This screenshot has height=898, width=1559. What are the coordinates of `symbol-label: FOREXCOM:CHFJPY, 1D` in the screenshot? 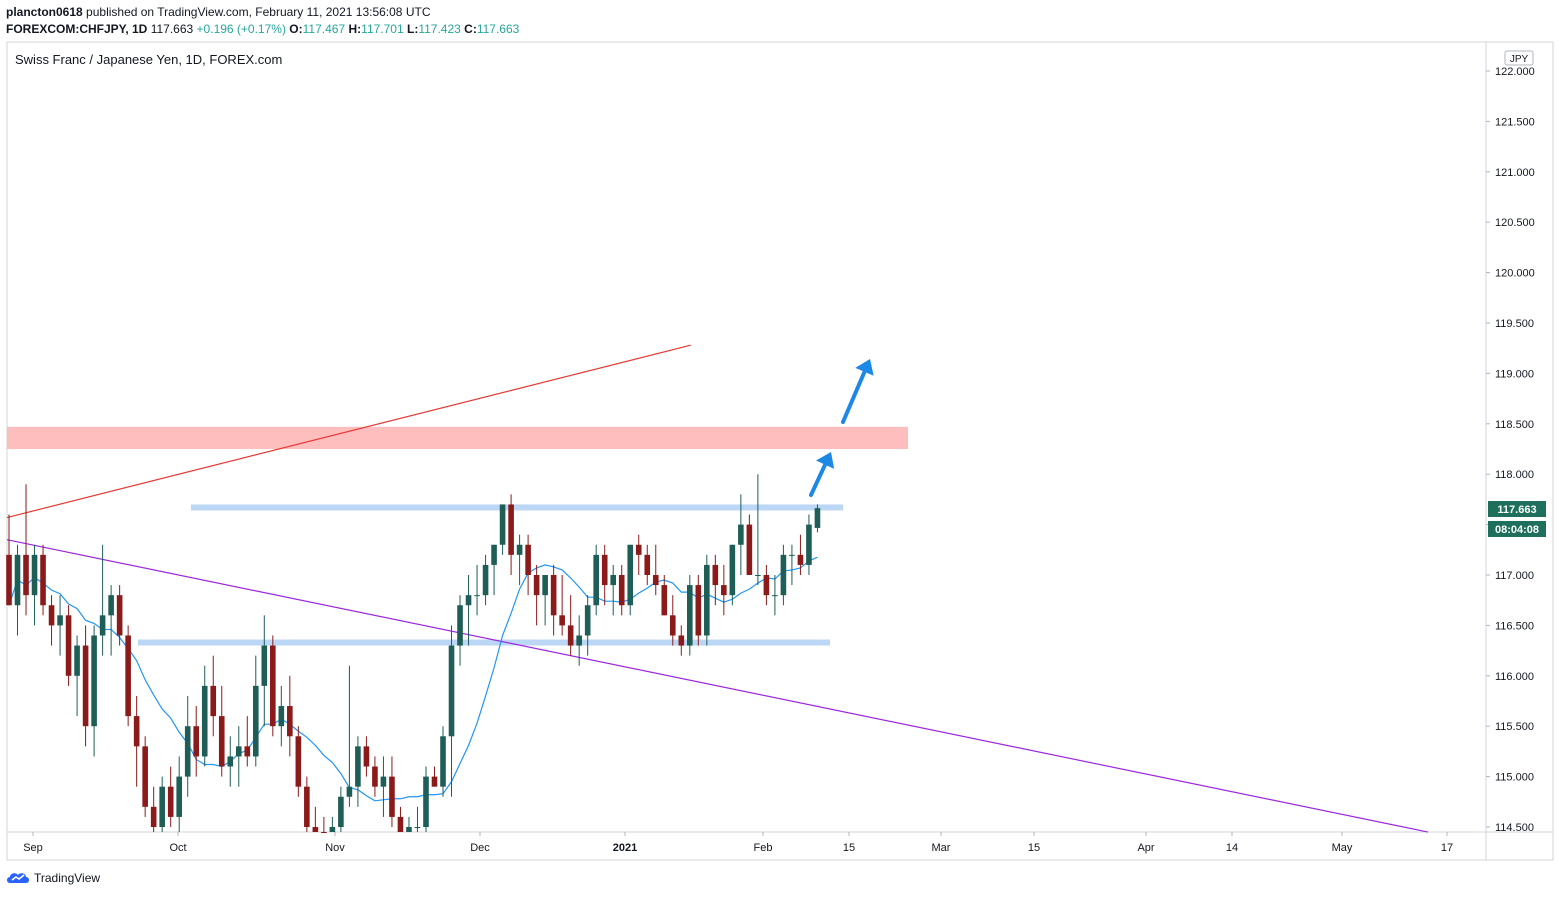 It's located at (77, 29).